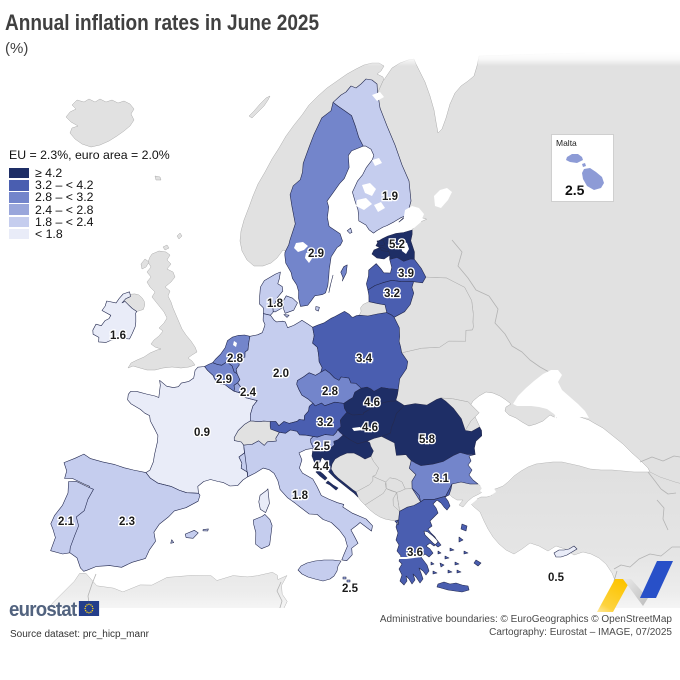 This screenshot has height=680, width=680. I want to click on svg-text: 4.4, so click(321, 467).